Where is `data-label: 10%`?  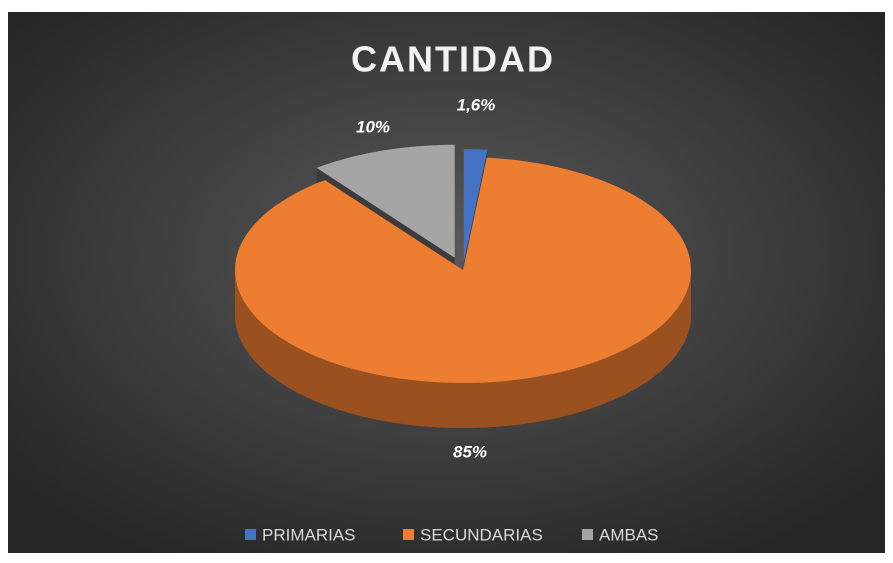
data-label: 10% is located at coordinates (373, 126).